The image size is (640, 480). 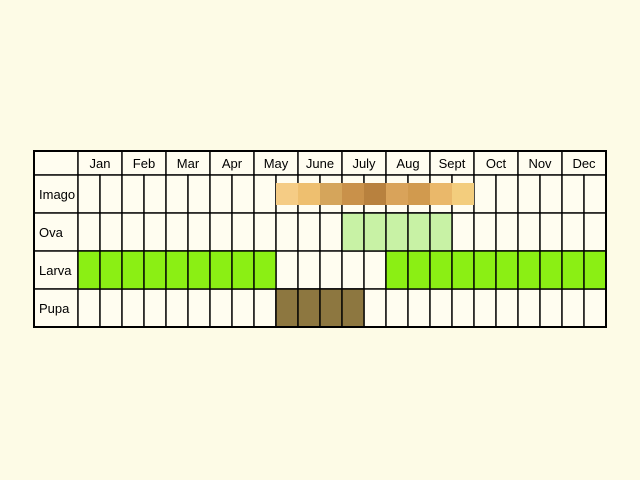 What do you see at coordinates (54, 308) in the screenshot?
I see `row-label-pupa: Pupa` at bounding box center [54, 308].